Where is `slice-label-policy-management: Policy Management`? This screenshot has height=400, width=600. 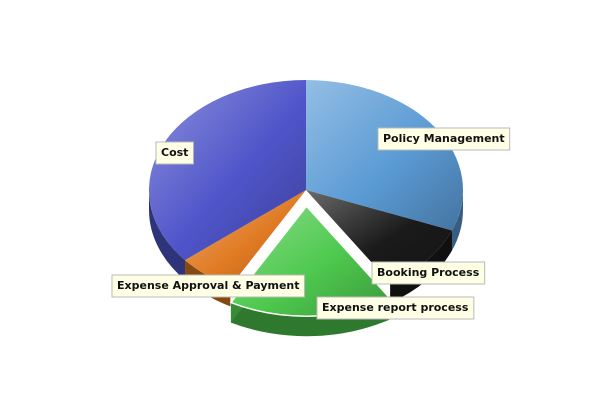 slice-label-policy-management: Policy Management is located at coordinates (444, 139).